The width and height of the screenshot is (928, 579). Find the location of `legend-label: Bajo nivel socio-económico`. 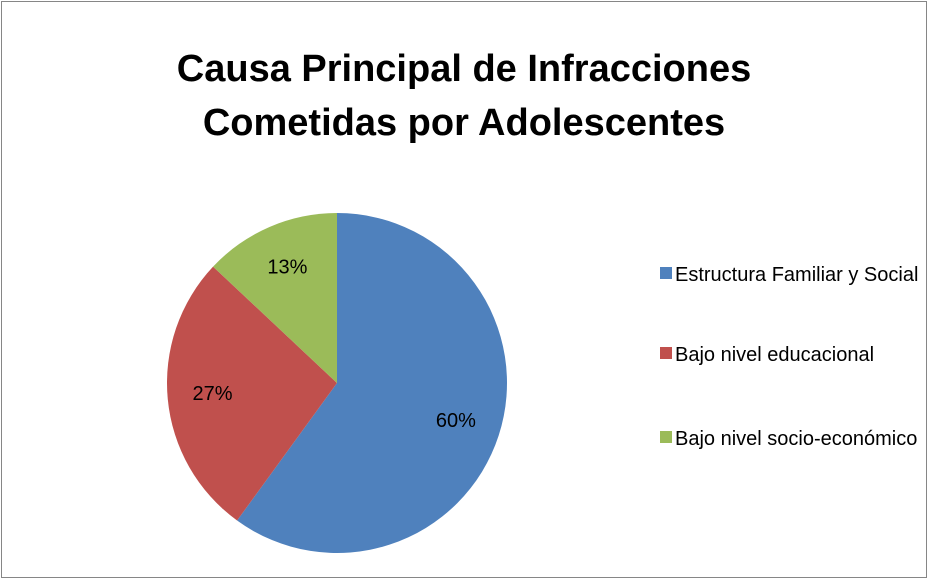

legend-label: Bajo nivel socio-económico is located at coordinates (796, 439).